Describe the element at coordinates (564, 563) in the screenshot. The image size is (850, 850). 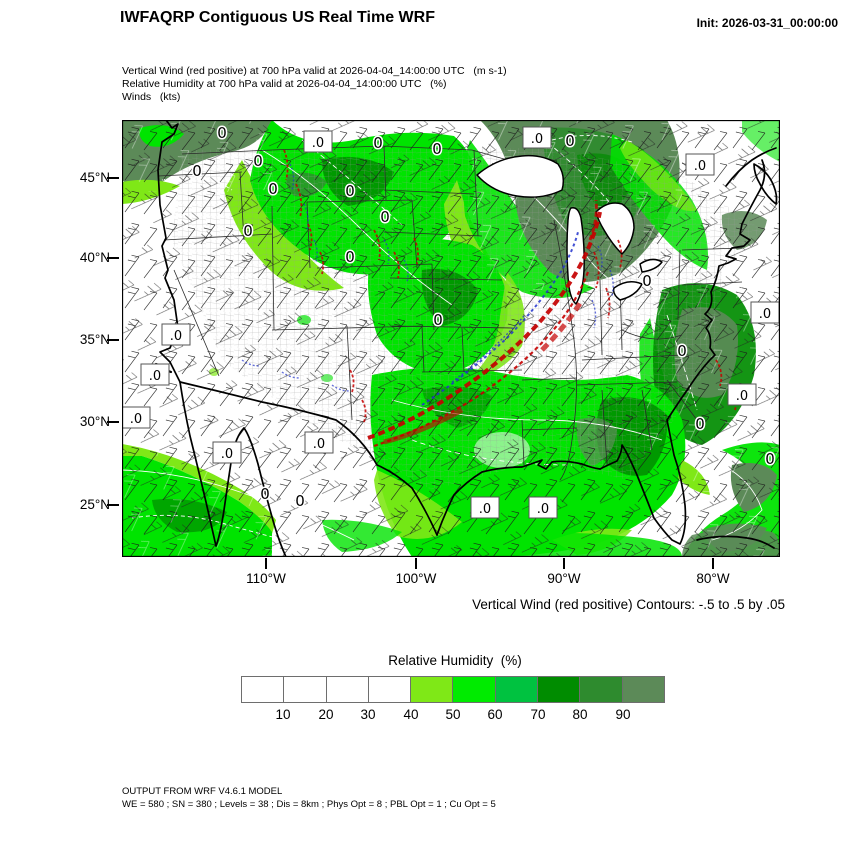
I see `lon-tick-90w` at that location.